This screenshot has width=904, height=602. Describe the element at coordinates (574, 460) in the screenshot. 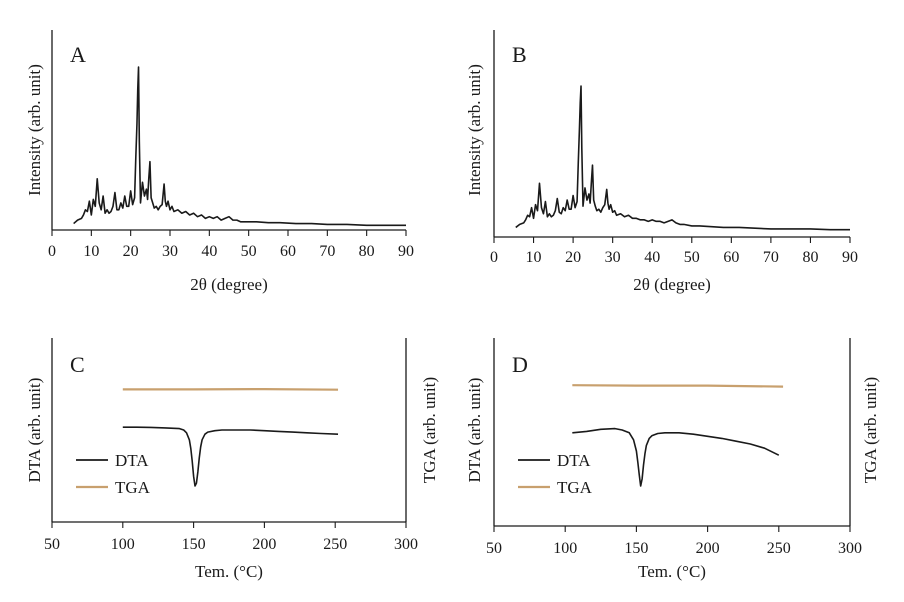

I see `panel-d-legend-dta-label: DTA` at that location.